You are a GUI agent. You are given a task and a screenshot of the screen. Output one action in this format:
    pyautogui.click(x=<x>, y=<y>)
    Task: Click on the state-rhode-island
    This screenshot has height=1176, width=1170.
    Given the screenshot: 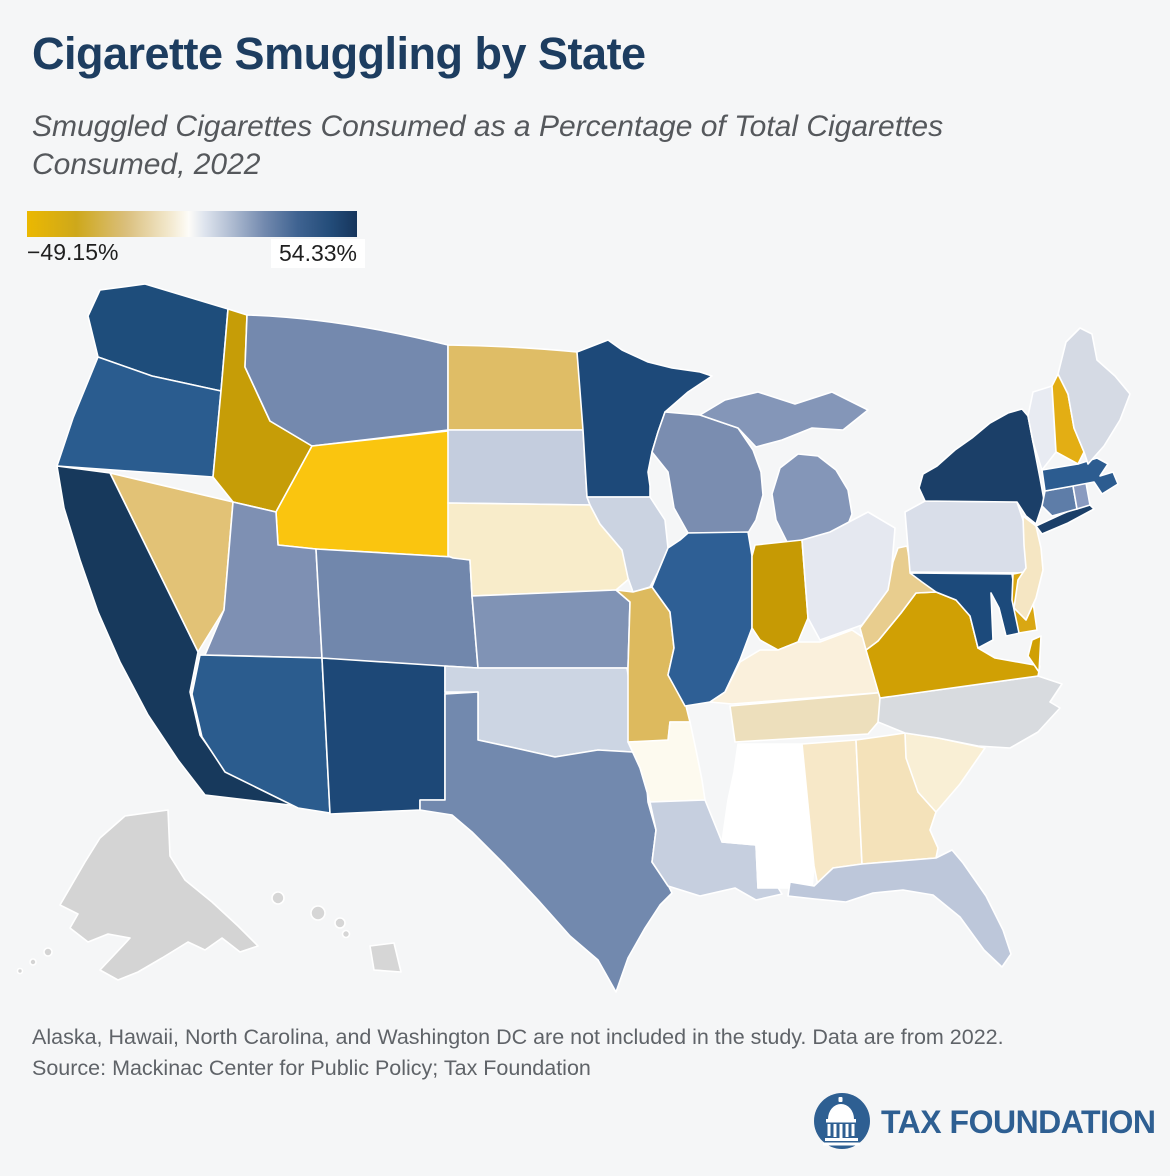 What is the action you would take?
    pyautogui.click(x=1081, y=496)
    